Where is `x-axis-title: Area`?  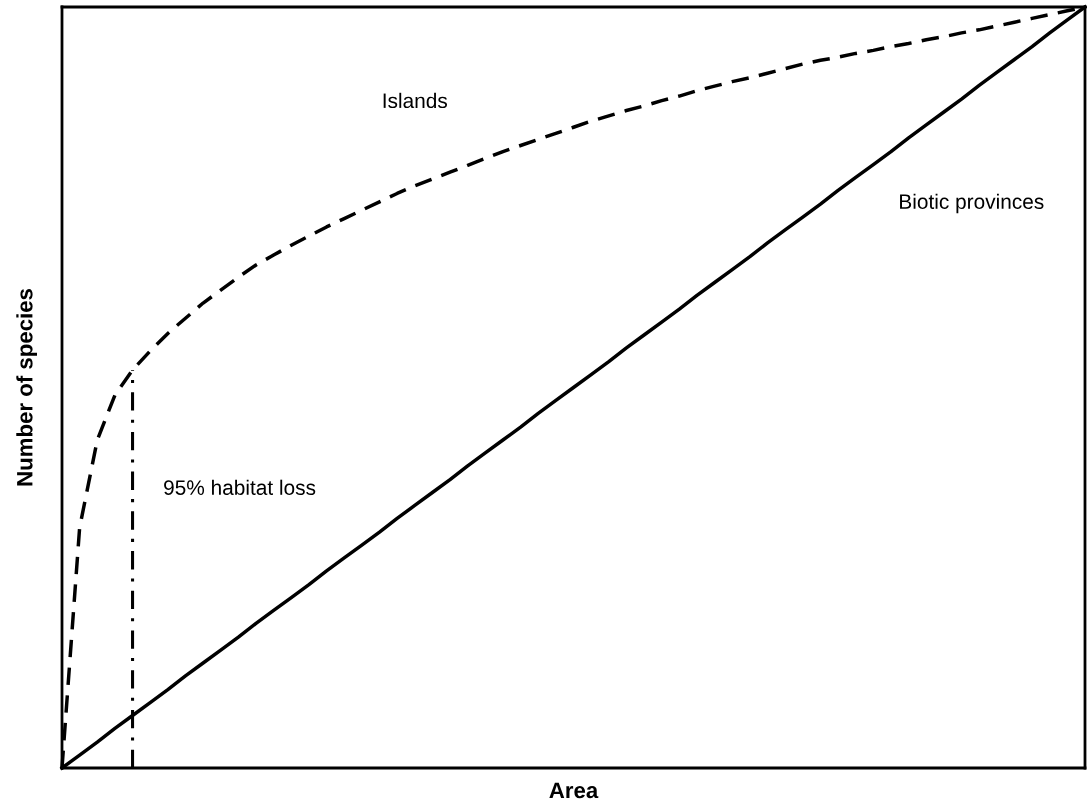 x-axis-title: Area is located at coordinates (574, 790).